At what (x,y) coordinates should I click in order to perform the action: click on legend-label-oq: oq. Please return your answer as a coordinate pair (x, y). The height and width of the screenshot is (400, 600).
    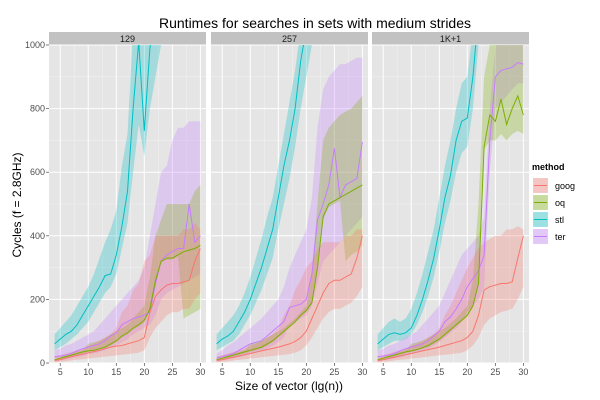
    Looking at the image, I should click on (560, 203).